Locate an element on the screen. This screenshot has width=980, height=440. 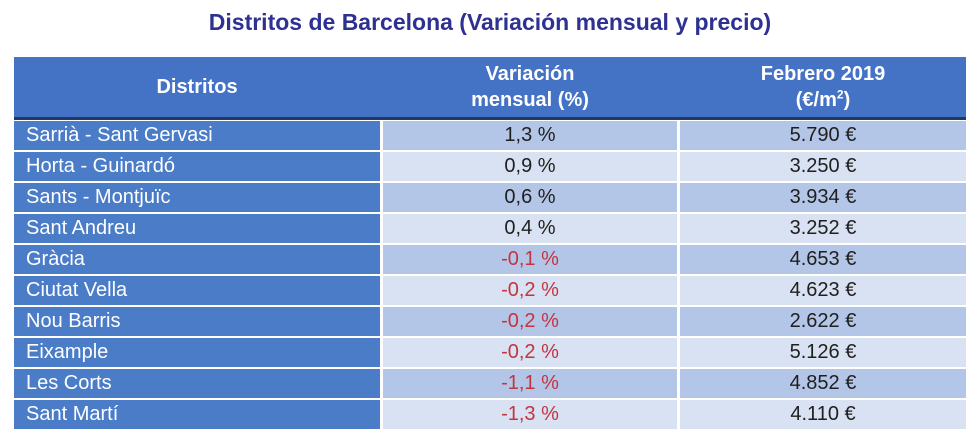
price-cell: 4.110 € is located at coordinates (823, 414).